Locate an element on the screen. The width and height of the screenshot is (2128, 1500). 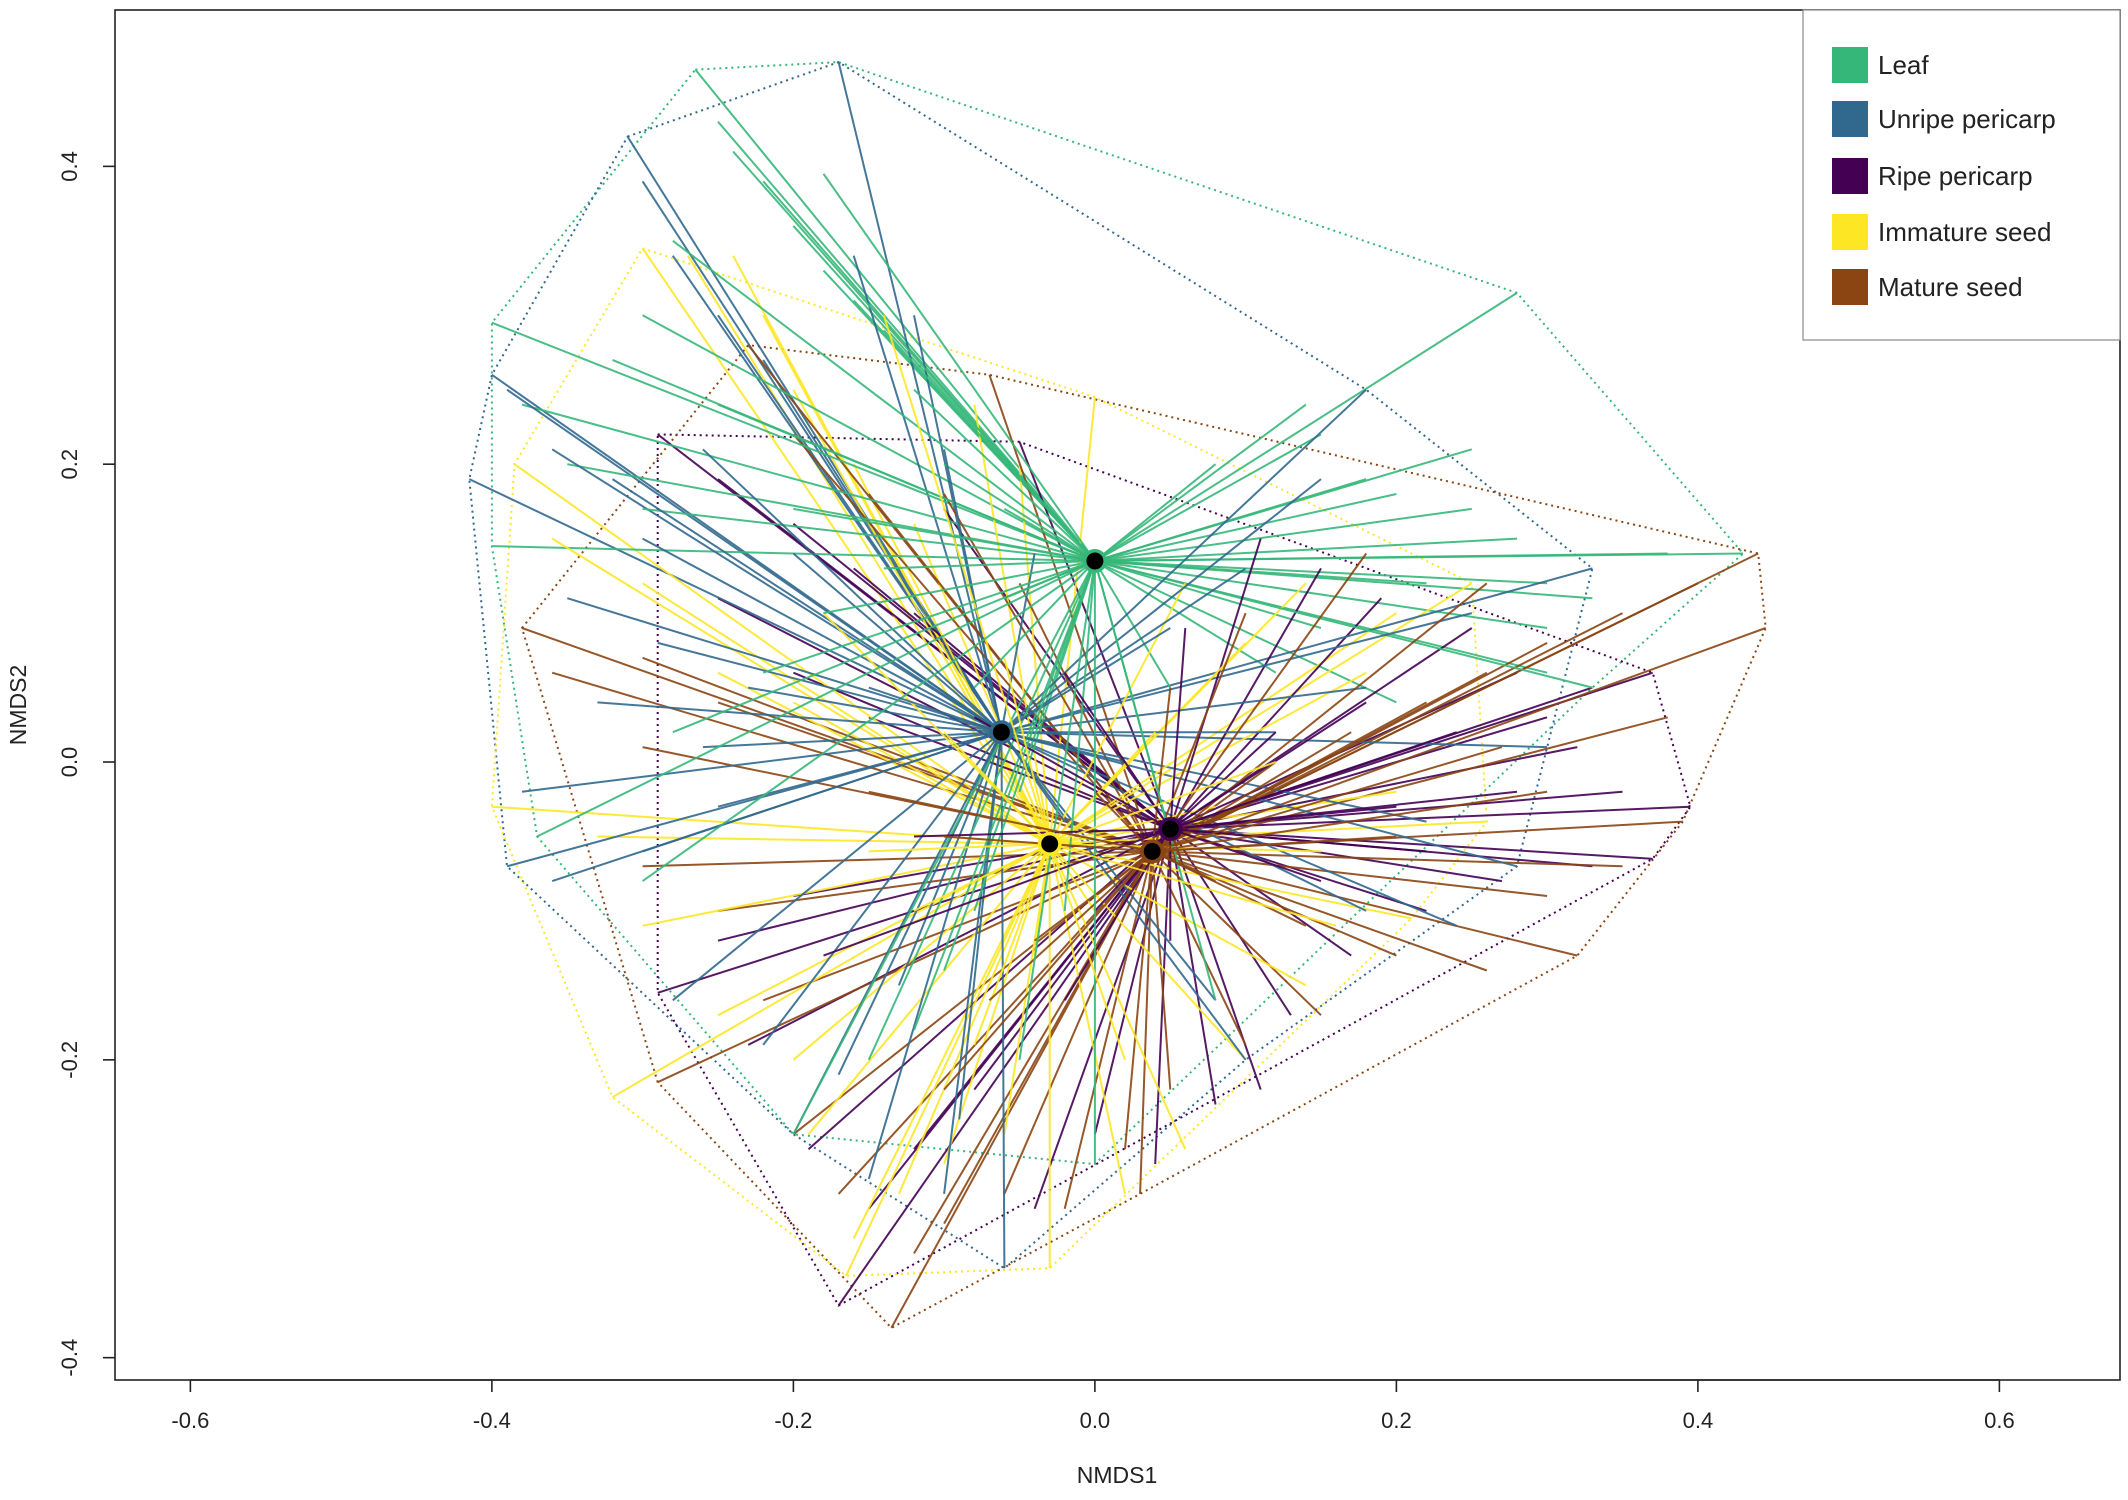
legend-label-mature-seed: Mature seed is located at coordinates (1950, 287).